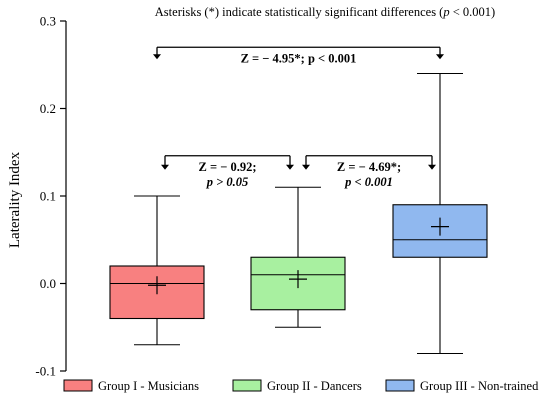 This screenshot has height=401, width=550. What do you see at coordinates (445, 12) in the screenshot?
I see `chart-title-part-2: p` at bounding box center [445, 12].